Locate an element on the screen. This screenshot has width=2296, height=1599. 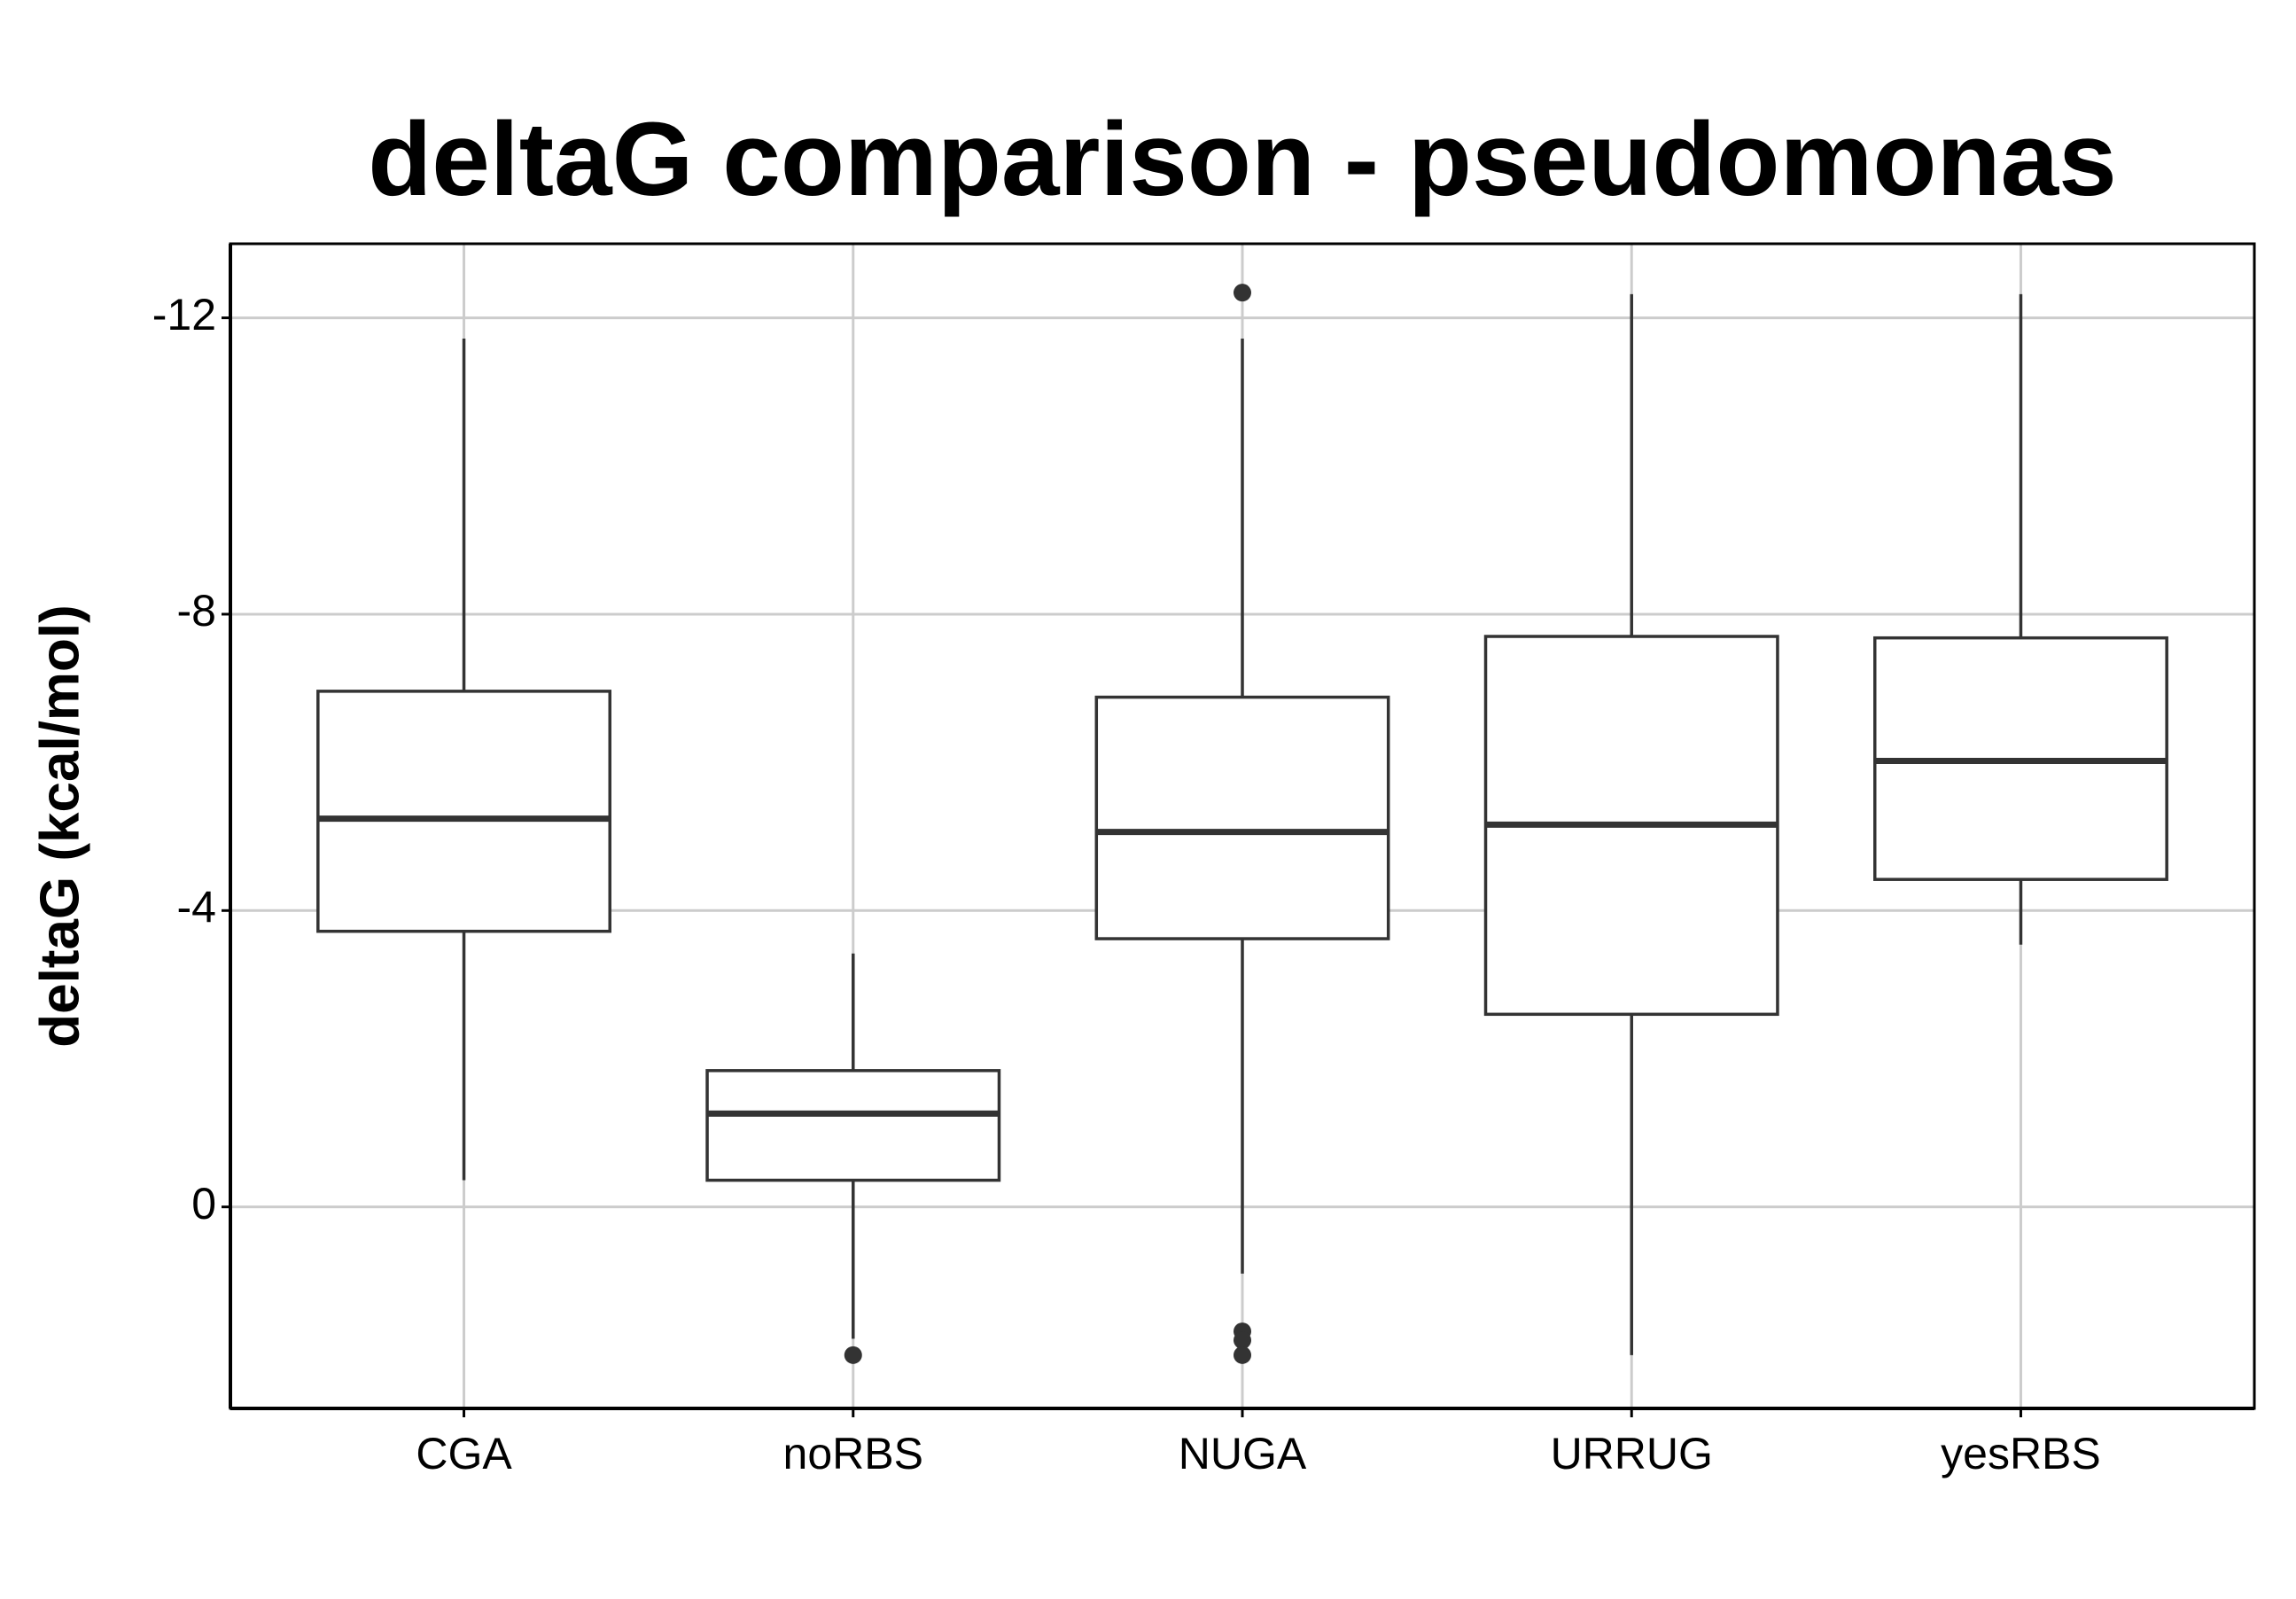
y-axis-label: deltaG (kcal/mol) is located at coordinates (59, 826).